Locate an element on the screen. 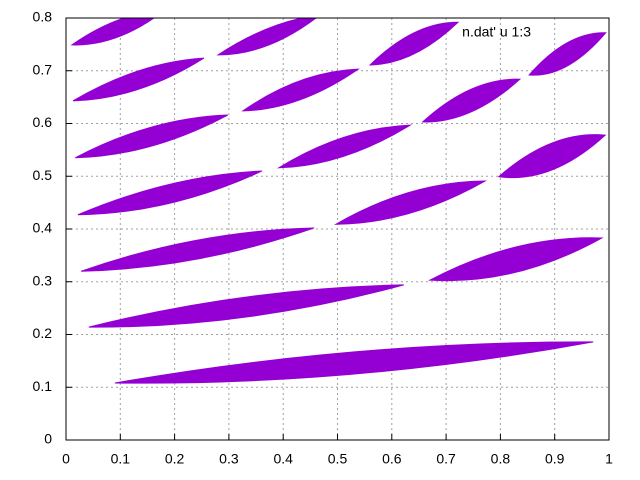  y-tick-label: 0.6 is located at coordinates (43, 122).